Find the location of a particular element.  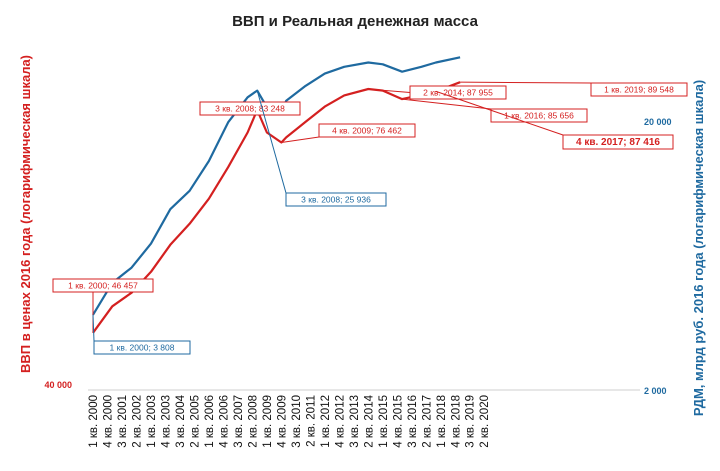

annotation-label: 3 кв. 2008; 25 936 is located at coordinates (336, 200).